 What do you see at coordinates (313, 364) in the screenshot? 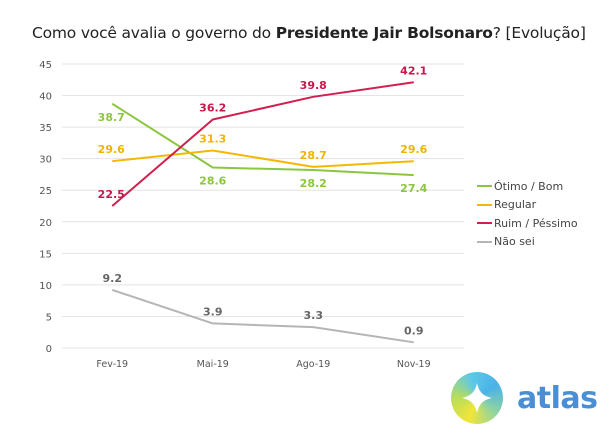
I see `x-tick-label: Ago-19` at bounding box center [313, 364].